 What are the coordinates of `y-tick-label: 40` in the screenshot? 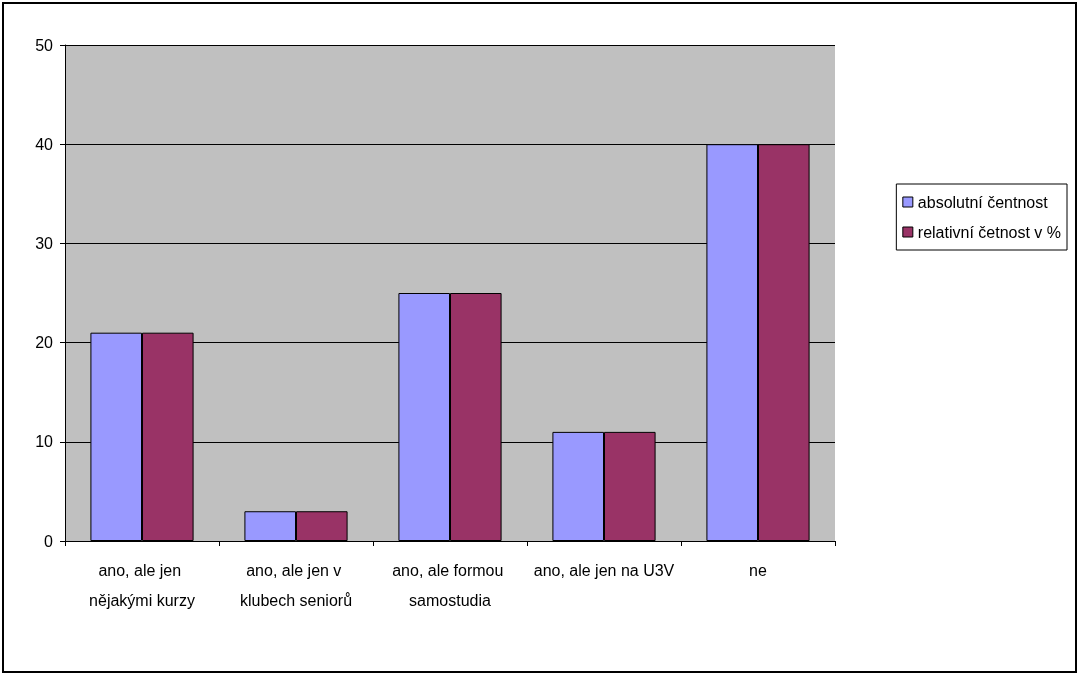 It's located at (44, 144).